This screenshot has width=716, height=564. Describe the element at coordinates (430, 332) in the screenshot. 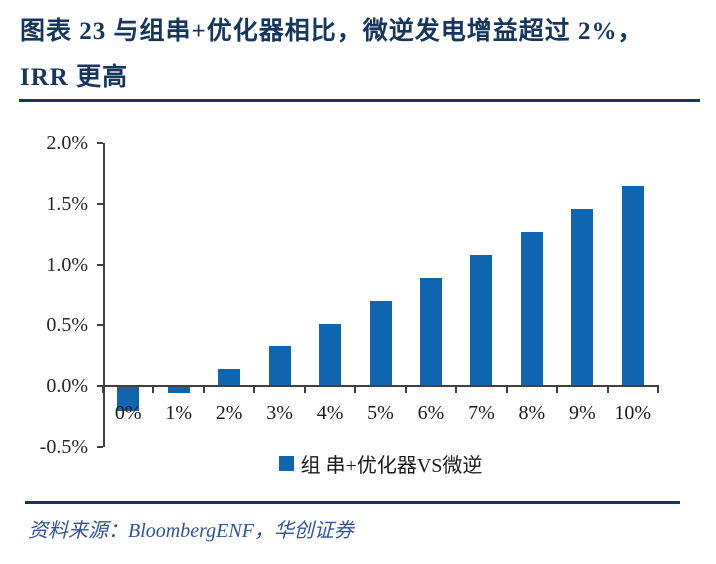

I see `bar-6%` at that location.